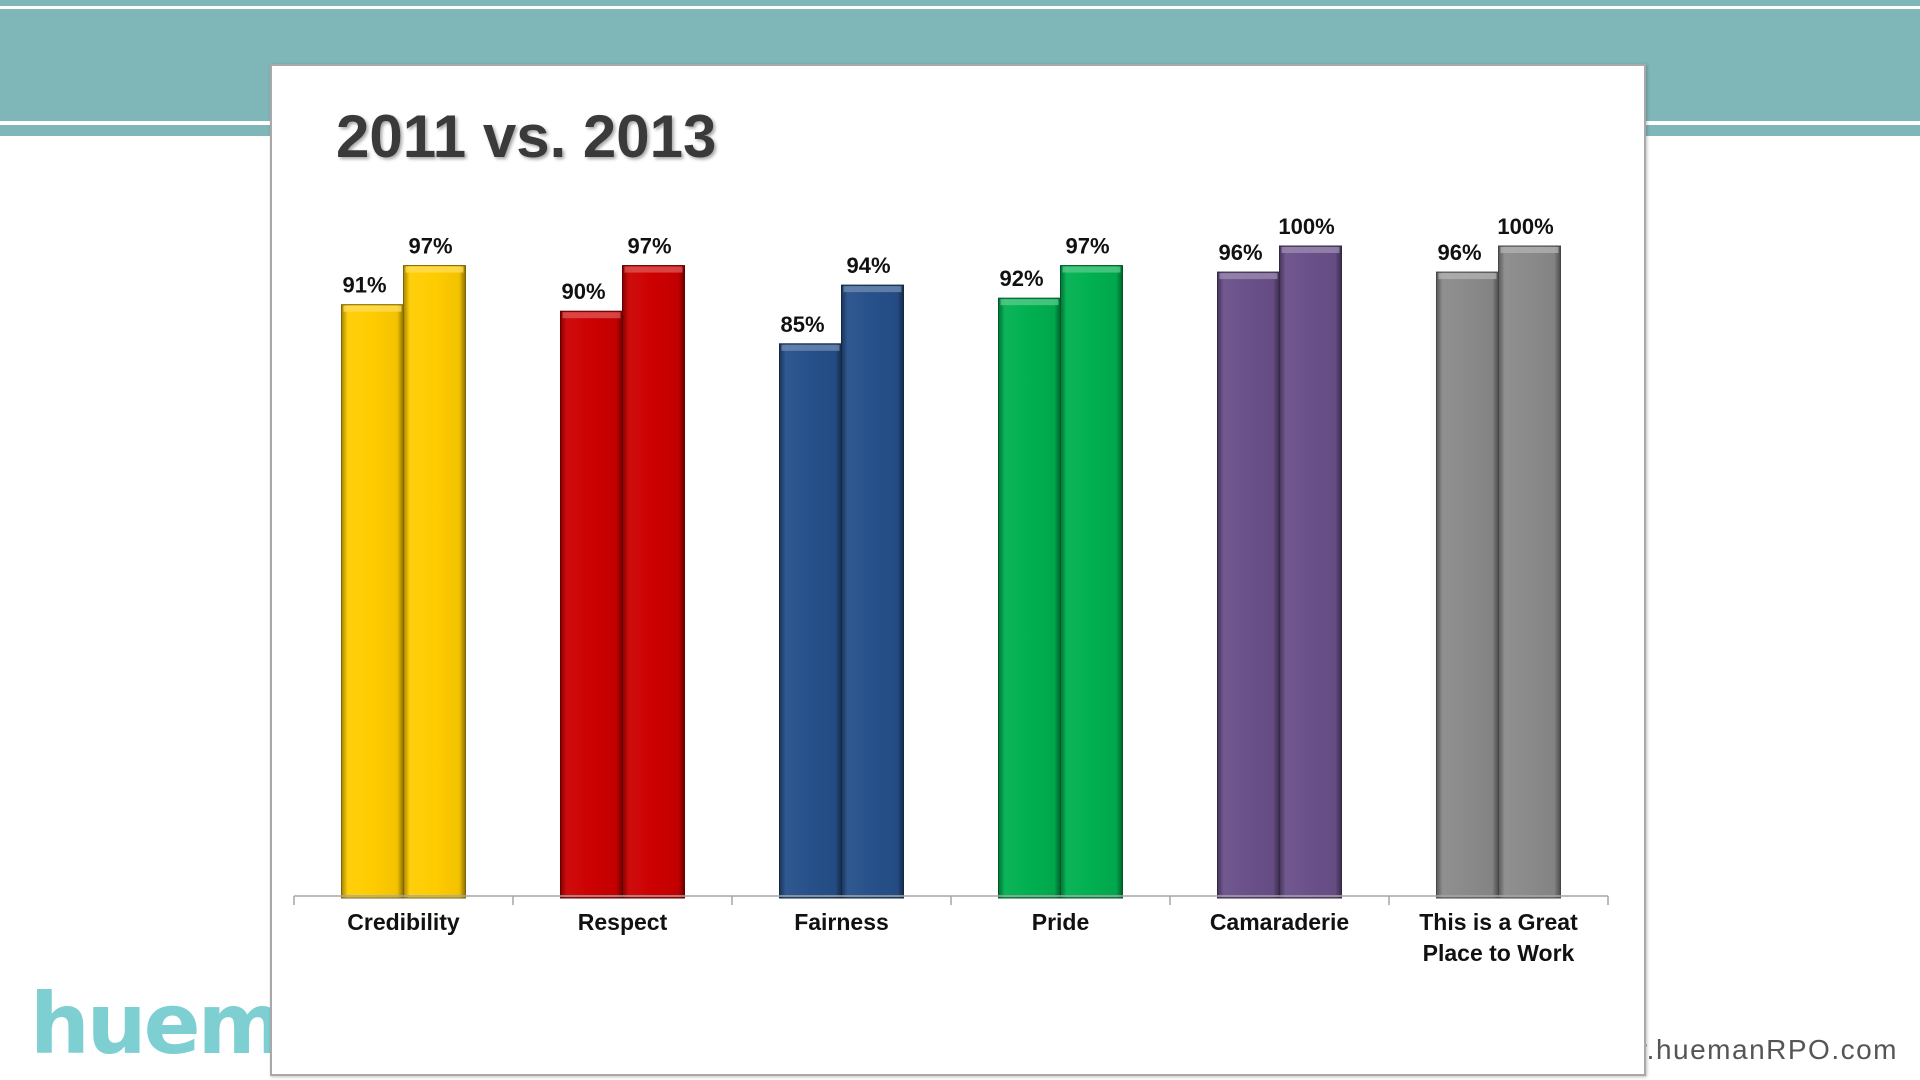 The width and height of the screenshot is (1920, 1080). Describe the element at coordinates (364, 285) in the screenshot. I see `data-label-0-0: 91%` at that location.